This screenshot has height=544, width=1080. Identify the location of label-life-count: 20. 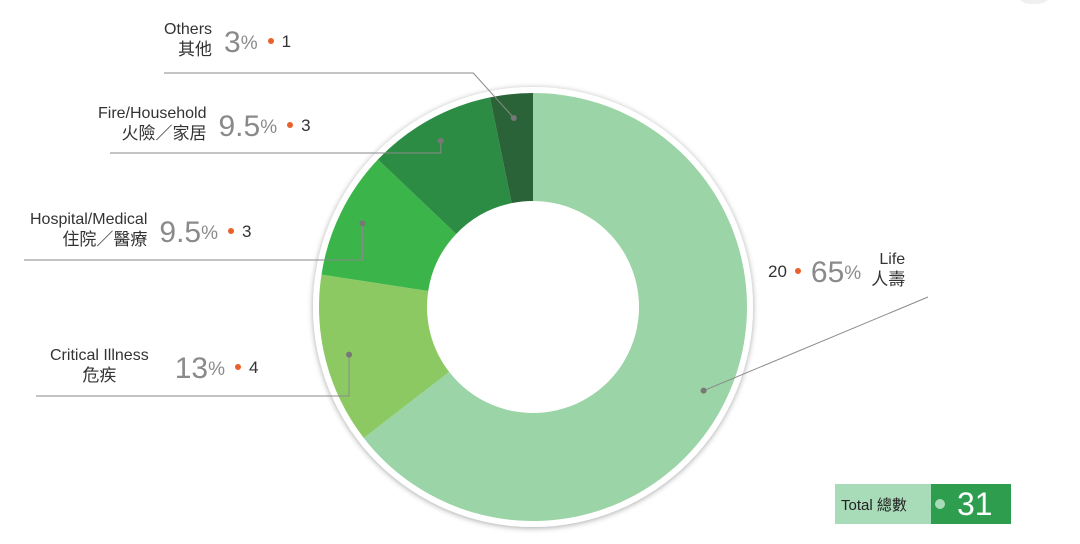
(777, 271).